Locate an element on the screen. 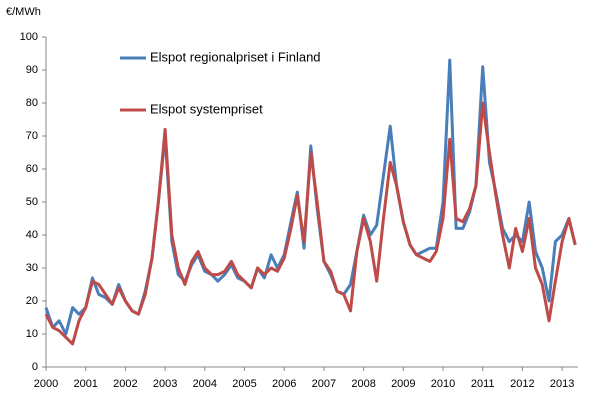 The image size is (607, 418). x-tick-label: 2009 is located at coordinates (403, 384).